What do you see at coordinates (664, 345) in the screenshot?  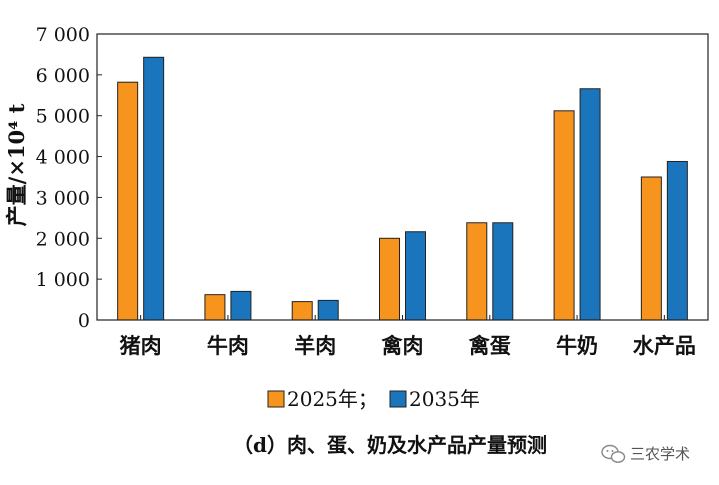 I see `x-tick-label: 水产品` at bounding box center [664, 345].